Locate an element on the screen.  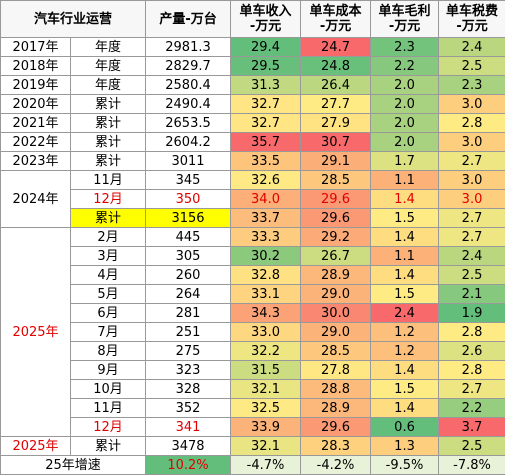
value-cell: 3011 is located at coordinates (188, 161).